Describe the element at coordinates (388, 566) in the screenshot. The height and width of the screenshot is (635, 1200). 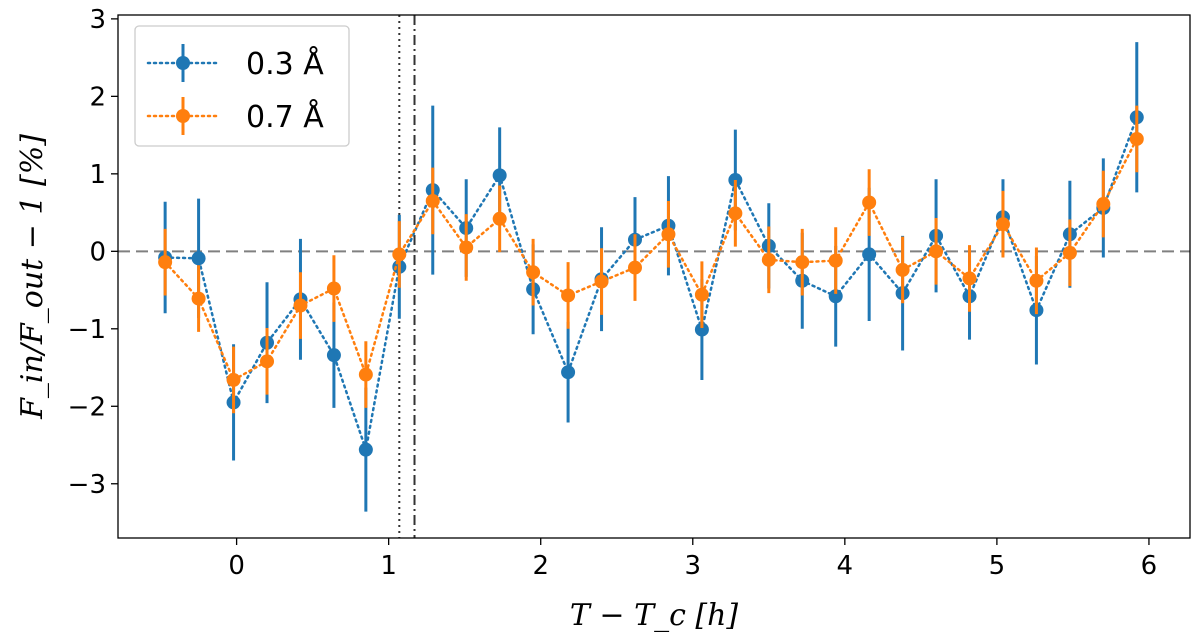
I see `x-tick-label: 1` at that location.